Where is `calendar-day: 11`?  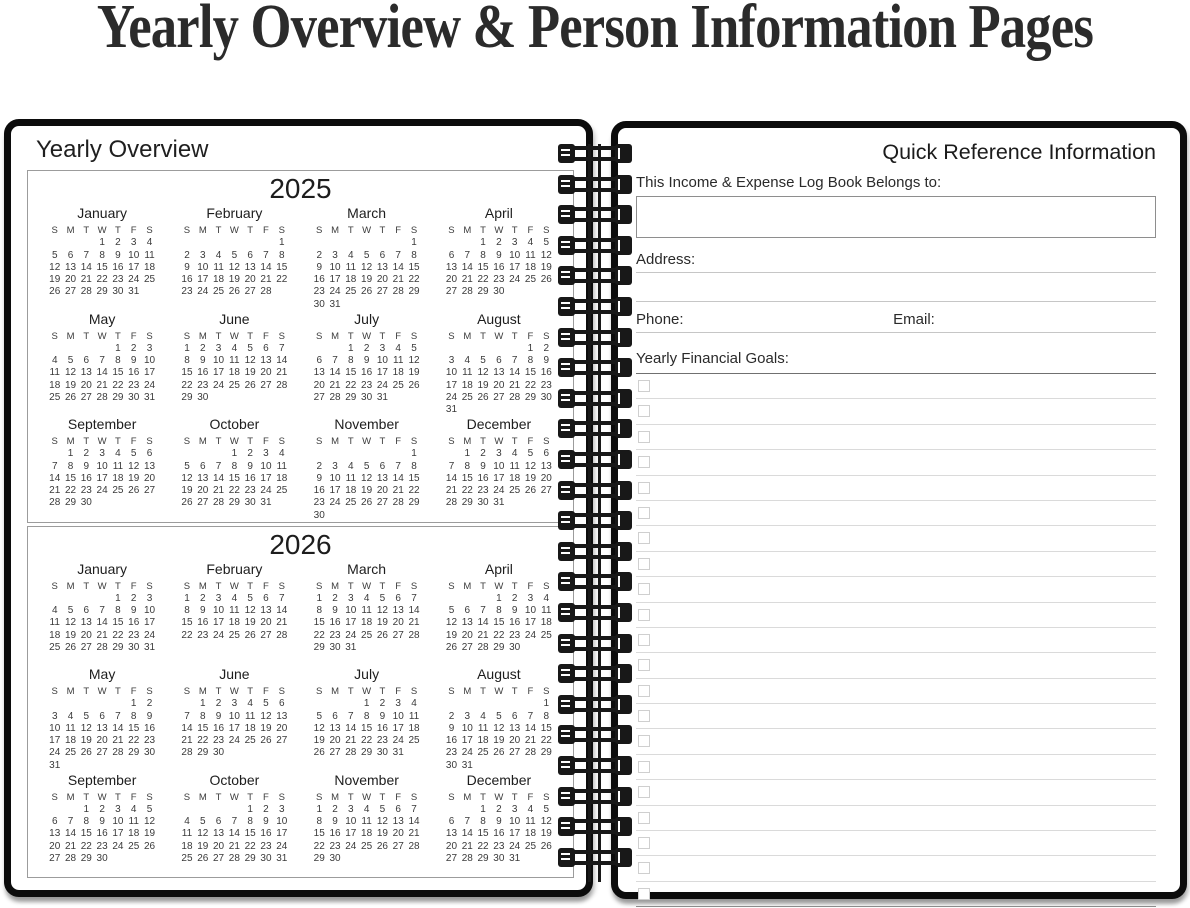
calendar-day: 11 is located at coordinates (546, 611).